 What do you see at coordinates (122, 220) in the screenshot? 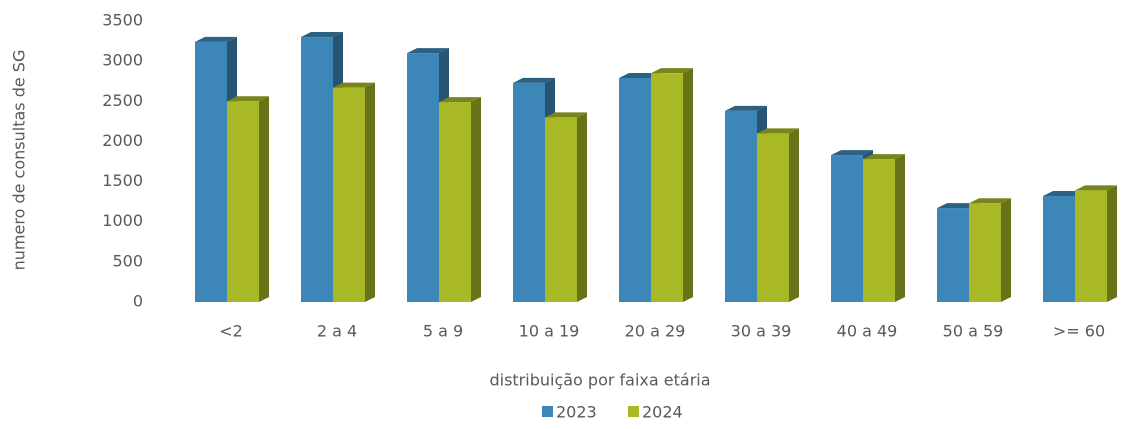
I see `y-tick-label: 1000` at bounding box center [122, 220].